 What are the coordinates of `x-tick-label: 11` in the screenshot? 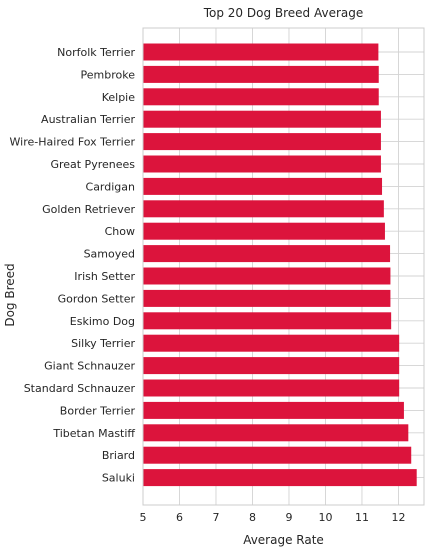 It's located at (362, 517).